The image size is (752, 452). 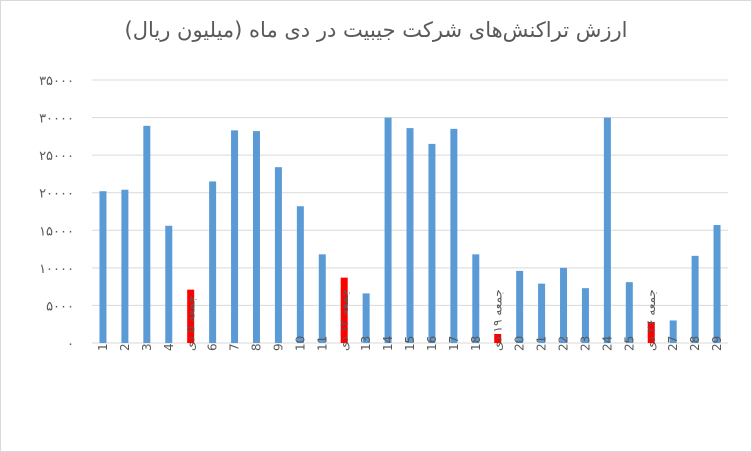 What do you see at coordinates (60, 306) in the screenshot?
I see `y-tick-label: ۵۰۰۰` at bounding box center [60, 306].